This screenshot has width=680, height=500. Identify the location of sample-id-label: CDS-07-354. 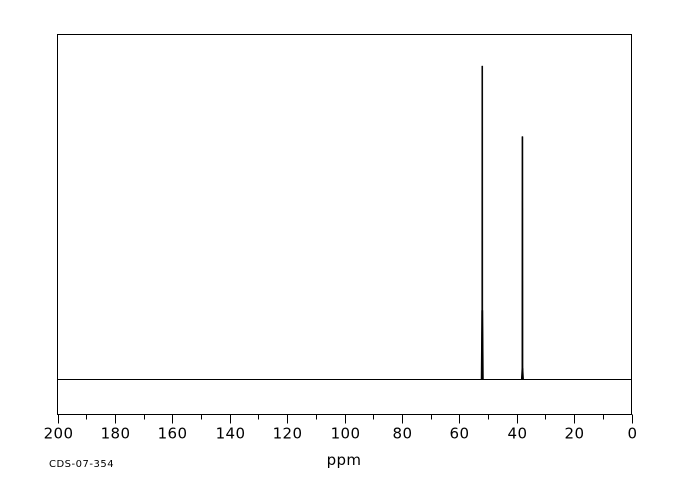
(81, 464).